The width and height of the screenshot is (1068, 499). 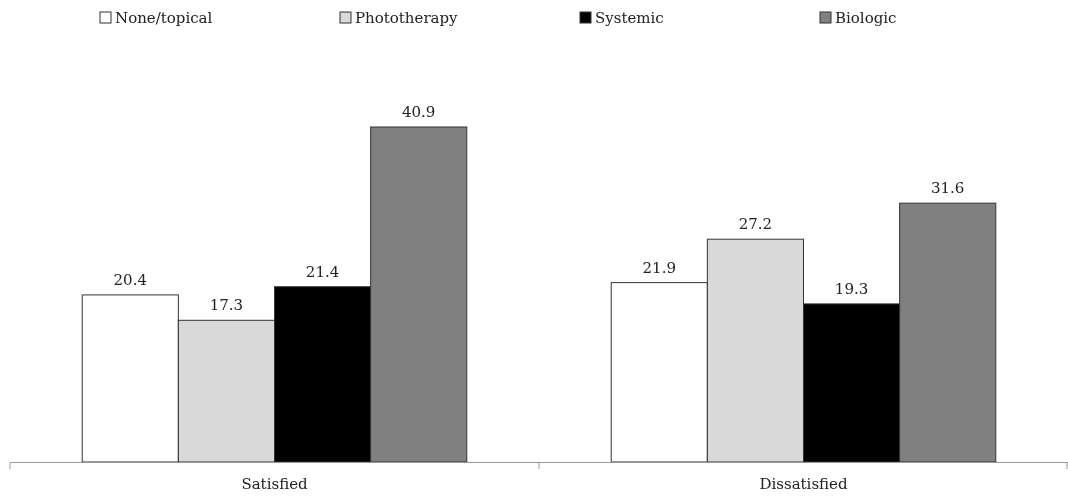 What do you see at coordinates (851, 288) in the screenshot?
I see `data-label: 19.3` at bounding box center [851, 288].